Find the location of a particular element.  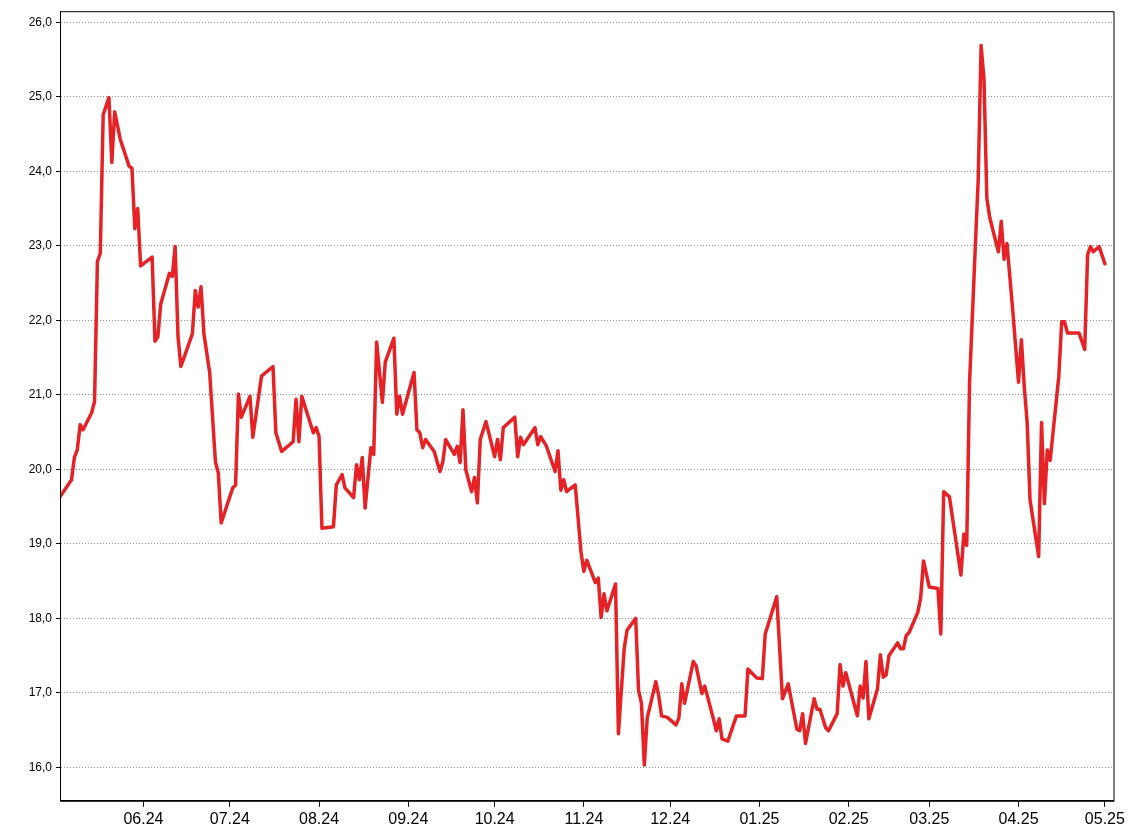

x-tick-label: 01.25 is located at coordinates (759, 818).